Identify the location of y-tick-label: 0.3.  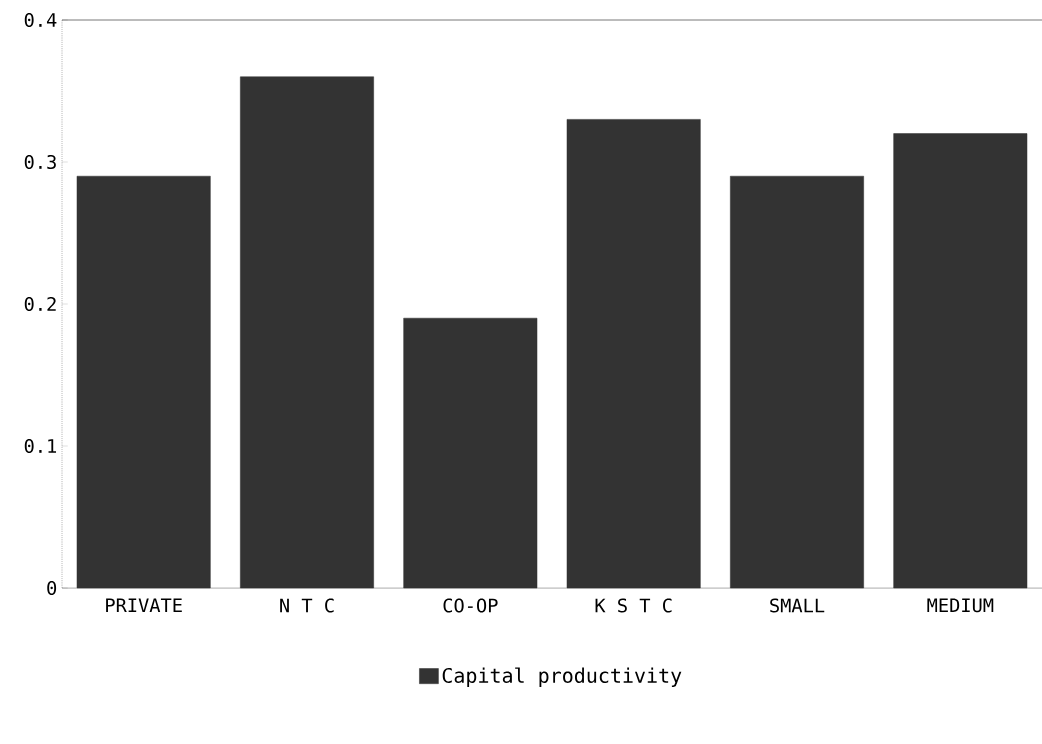
(40, 162).